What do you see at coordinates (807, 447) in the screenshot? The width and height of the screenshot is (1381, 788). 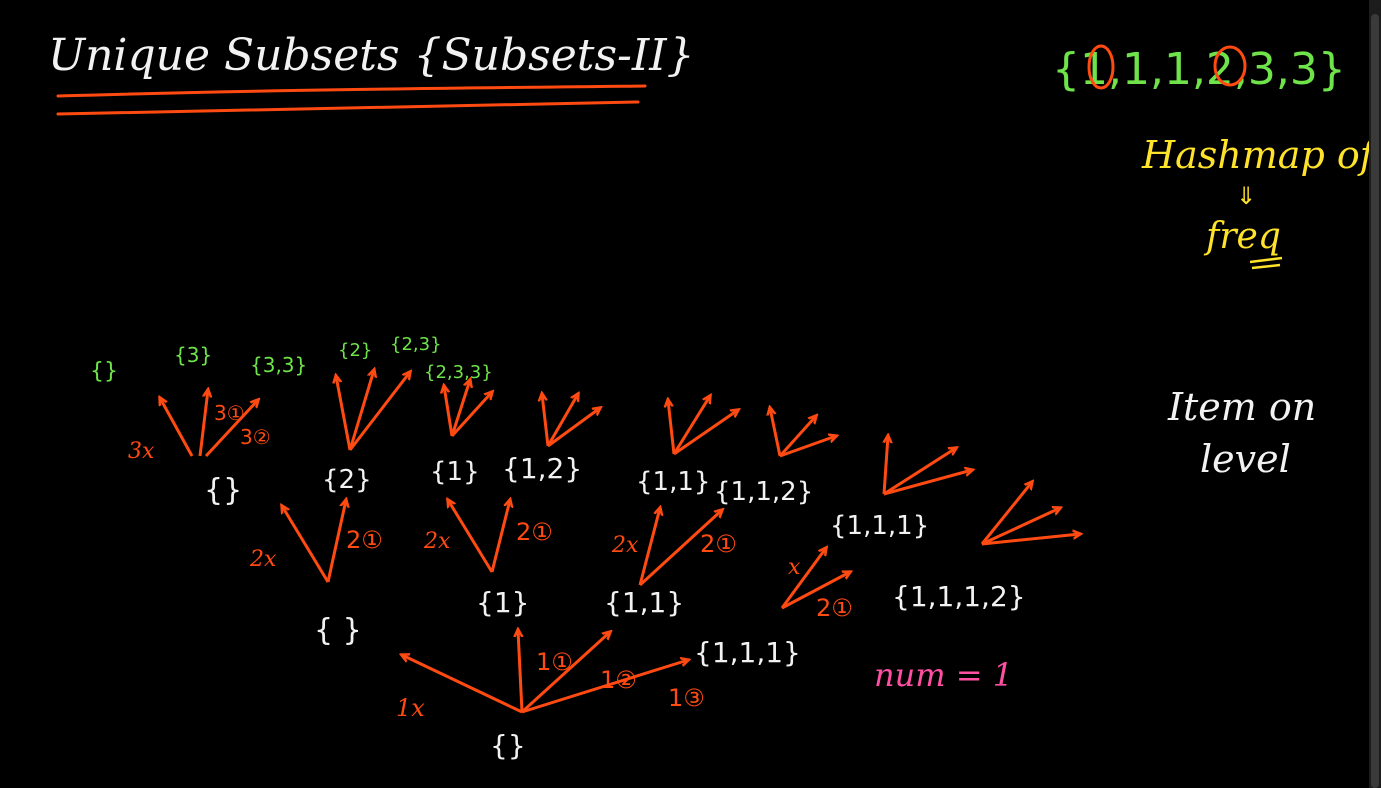 I see `edge-j-c` at bounding box center [807, 447].